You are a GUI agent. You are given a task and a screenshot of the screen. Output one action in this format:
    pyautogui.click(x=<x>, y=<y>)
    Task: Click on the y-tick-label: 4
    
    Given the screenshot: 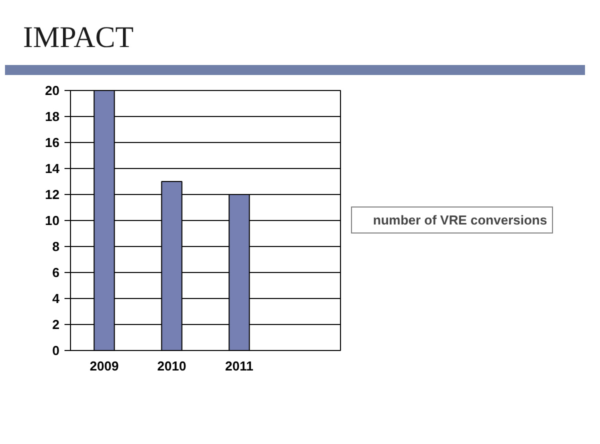 What is the action you would take?
    pyautogui.click(x=56, y=298)
    